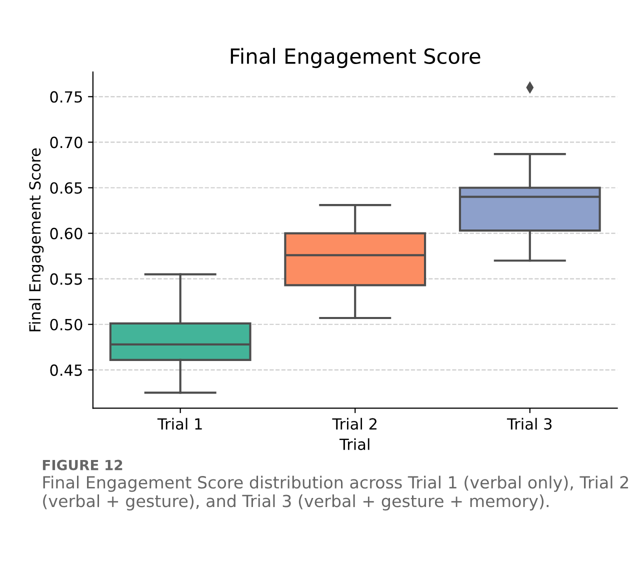 The image size is (641, 563). I want to click on y-tick-label: 0.60, so click(66, 234).